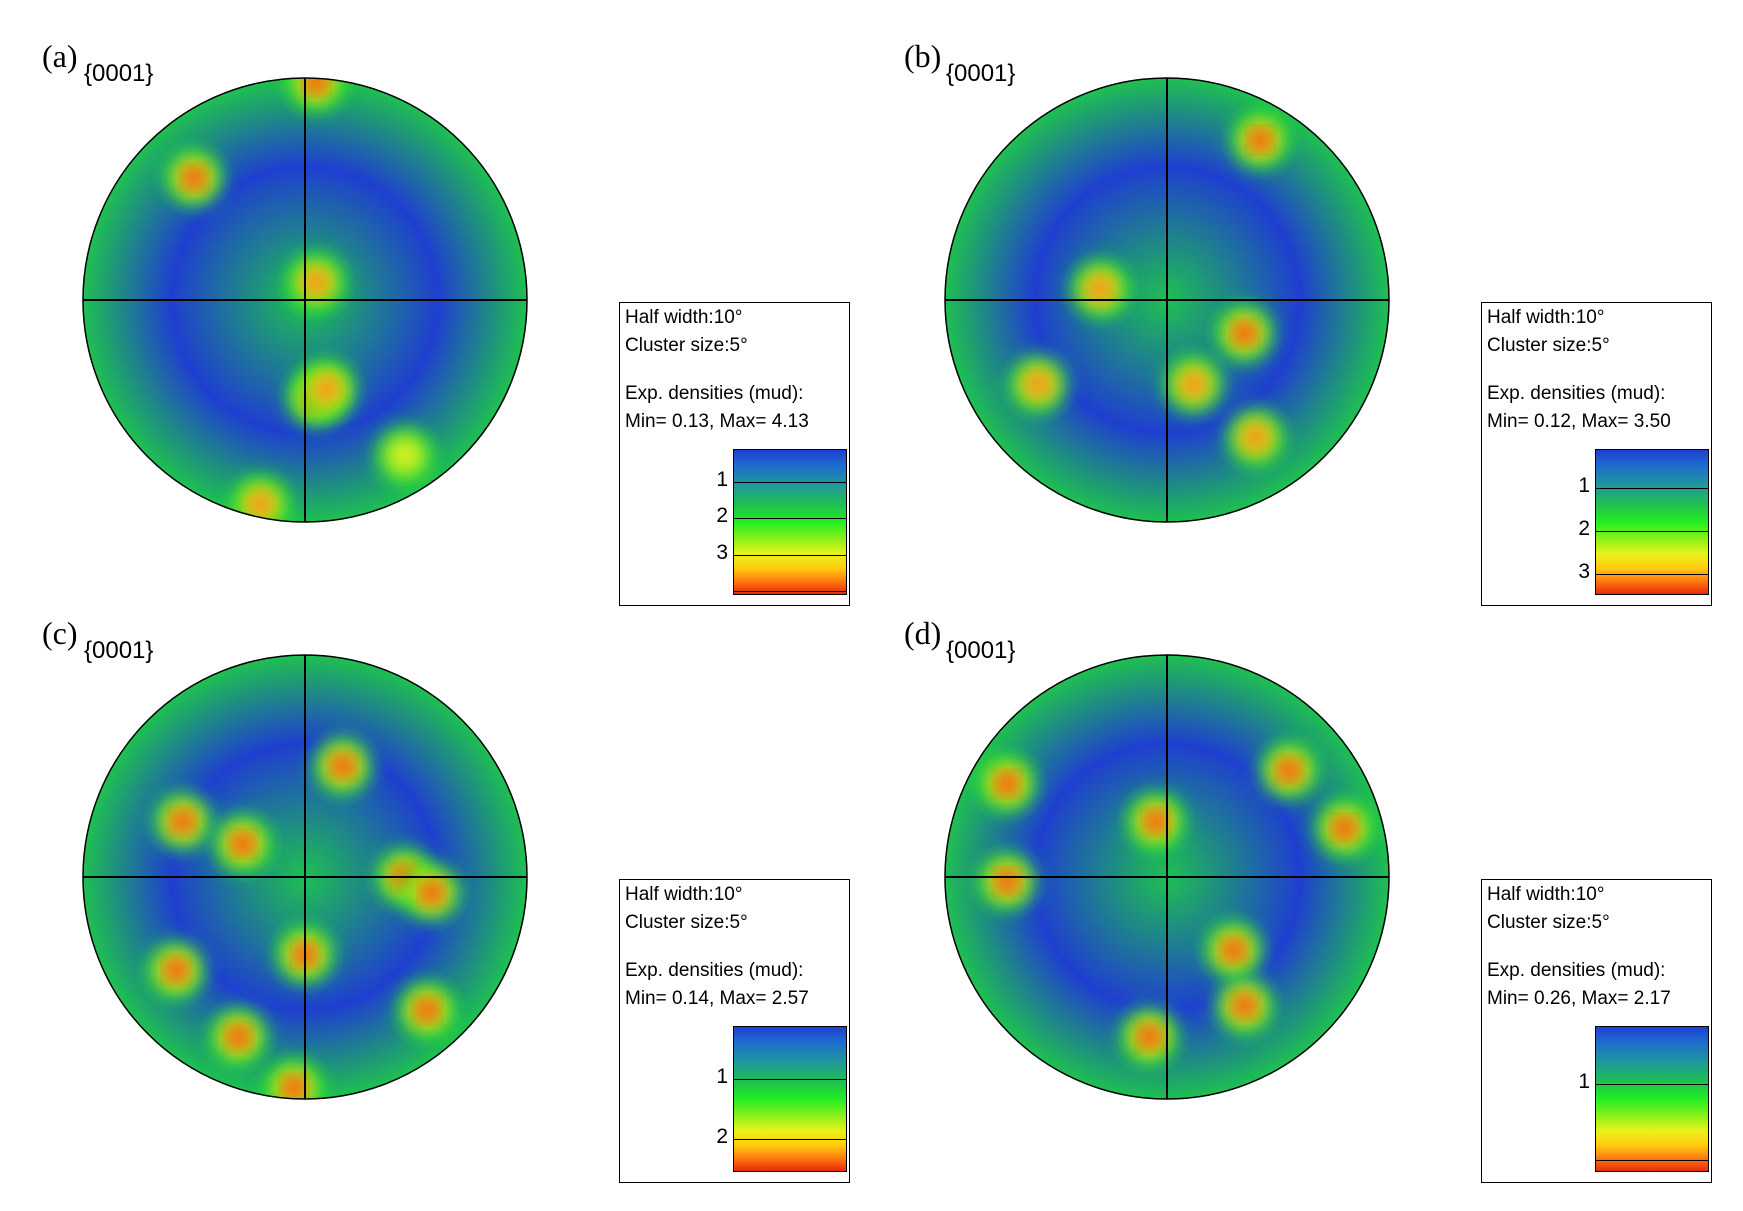  What do you see at coordinates (1579, 421) in the screenshot?
I see `legend-min-max: Min= 0.12, Max= 3.50` at bounding box center [1579, 421].